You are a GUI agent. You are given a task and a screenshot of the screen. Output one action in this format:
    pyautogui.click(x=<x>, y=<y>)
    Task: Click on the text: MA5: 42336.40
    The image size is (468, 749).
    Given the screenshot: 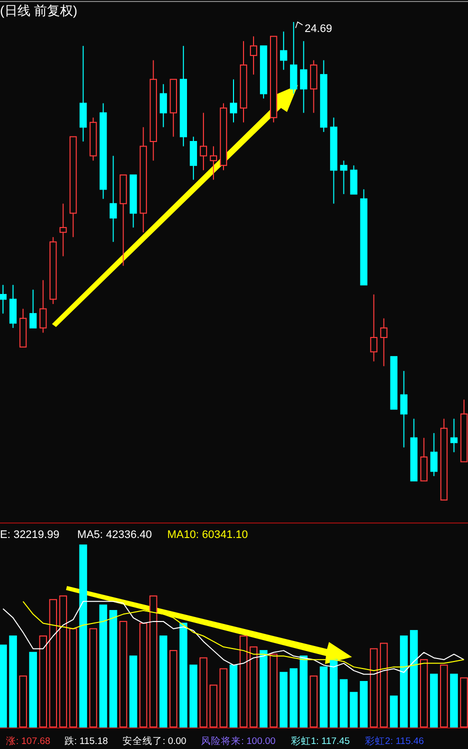 What is the action you would take?
    pyautogui.click(x=114, y=535)
    